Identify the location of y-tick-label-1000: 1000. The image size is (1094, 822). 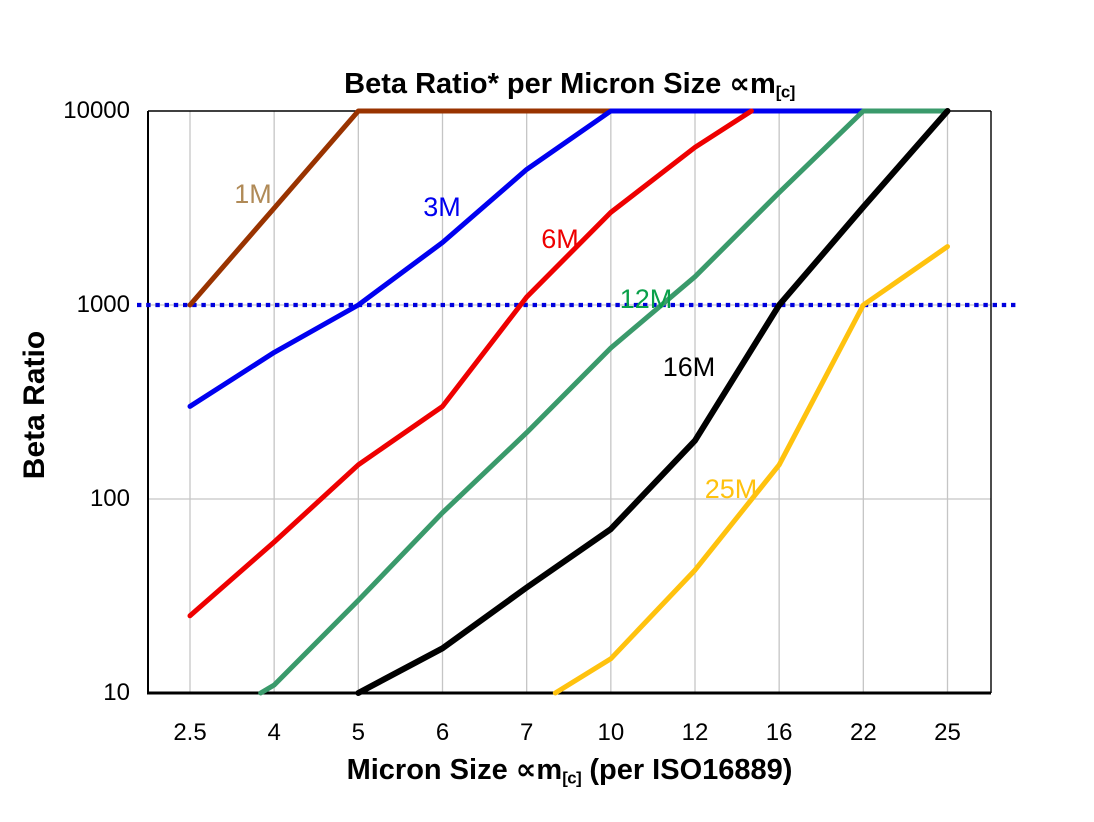
(103, 304).